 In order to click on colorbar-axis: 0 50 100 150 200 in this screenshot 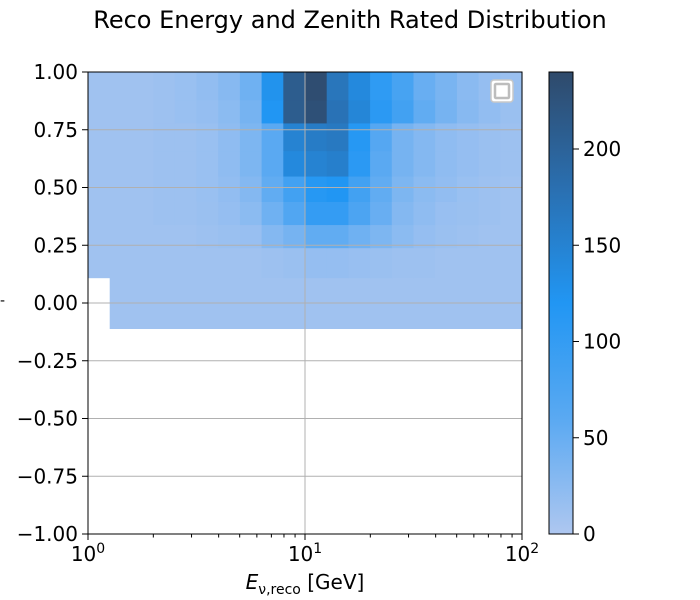, I will do `click(597, 341)`.